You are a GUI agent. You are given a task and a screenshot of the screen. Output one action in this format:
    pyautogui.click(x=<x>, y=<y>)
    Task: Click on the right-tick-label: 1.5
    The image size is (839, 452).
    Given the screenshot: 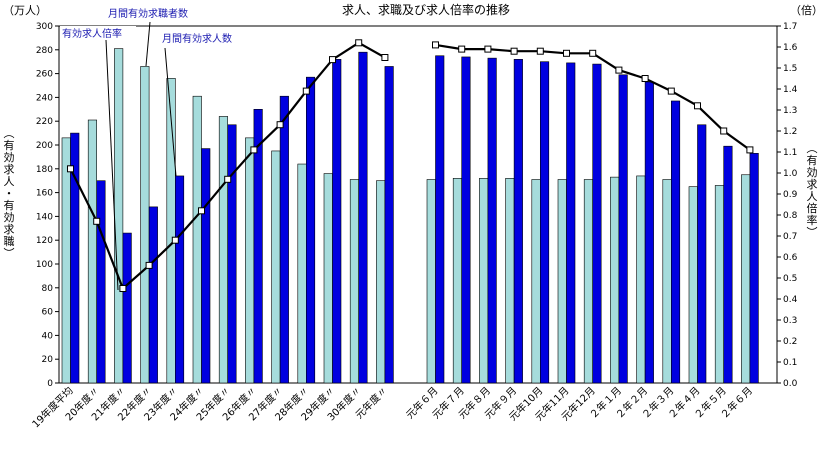 What is the action you would take?
    pyautogui.click(x=790, y=69)
    